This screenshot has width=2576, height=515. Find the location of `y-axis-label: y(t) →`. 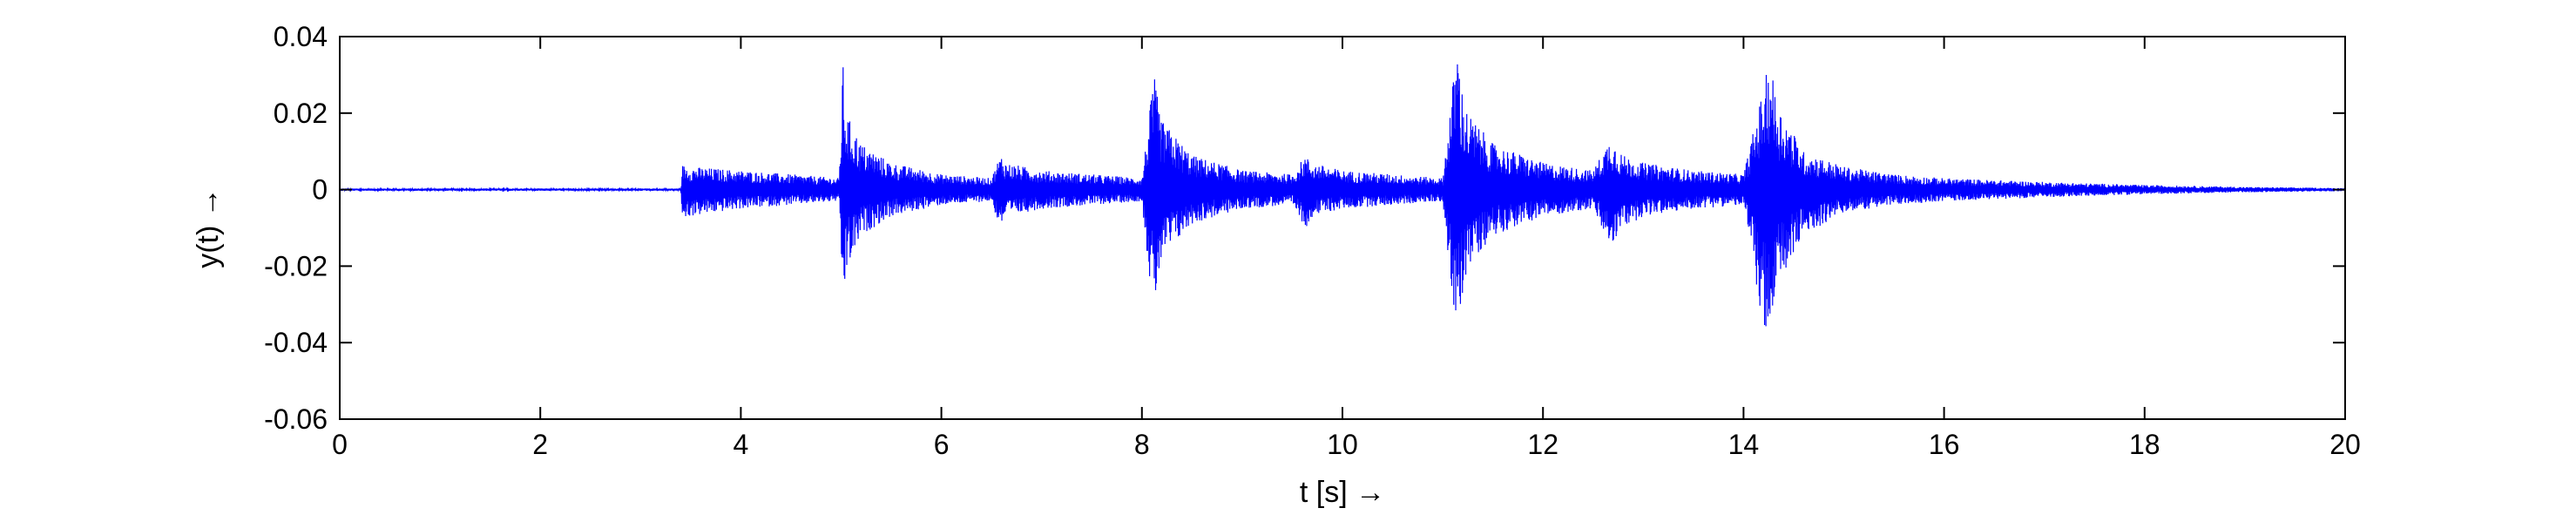

y-axis-label: y(t) → is located at coordinates (208, 227).